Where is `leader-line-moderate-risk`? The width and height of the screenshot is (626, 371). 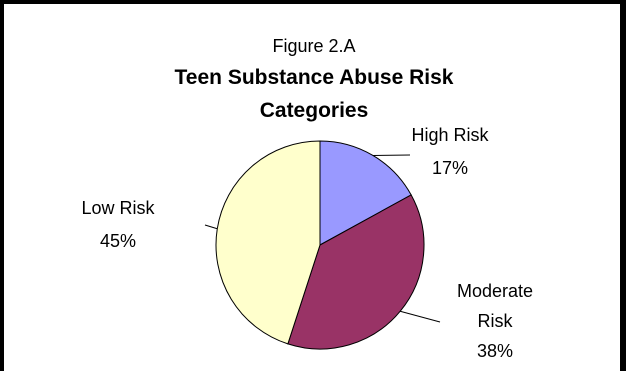 leader-line-moderate-risk is located at coordinates (420, 316).